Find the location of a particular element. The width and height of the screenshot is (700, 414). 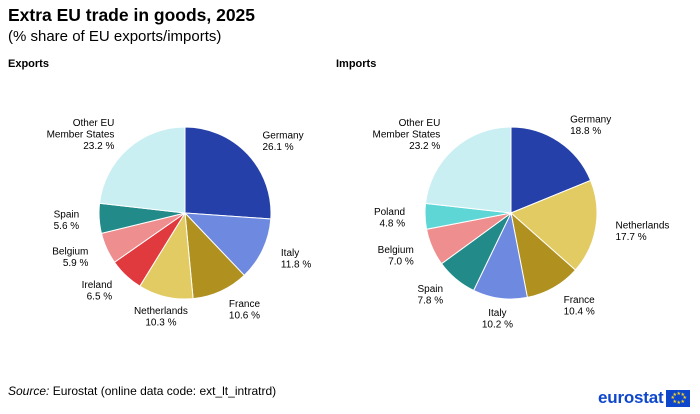

eurostat-logo: eurostat ★ ★ ★ ★ ★ ★ ★ ★ is located at coordinates (644, 398).